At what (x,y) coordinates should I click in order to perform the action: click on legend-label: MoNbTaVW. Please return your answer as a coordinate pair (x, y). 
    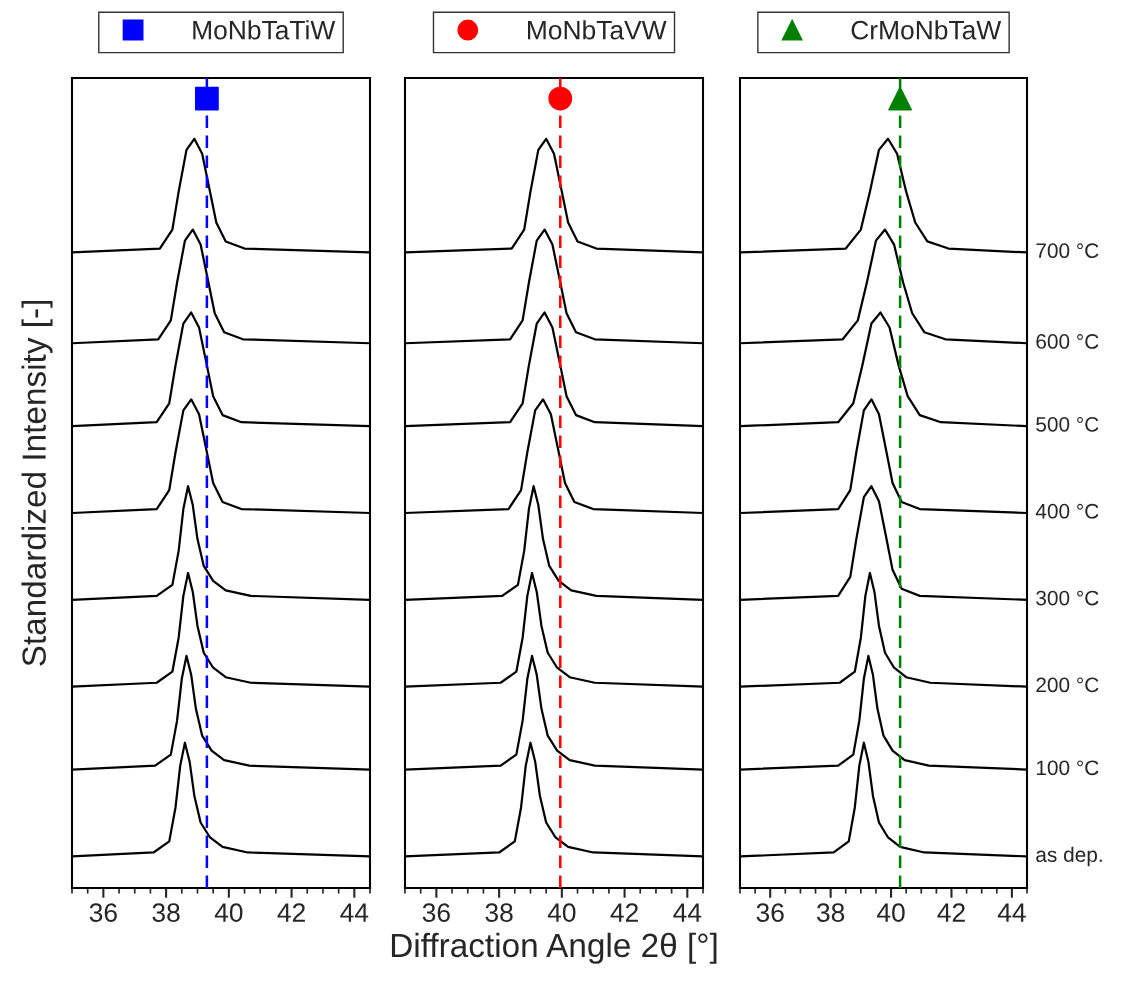
    Looking at the image, I should click on (597, 30).